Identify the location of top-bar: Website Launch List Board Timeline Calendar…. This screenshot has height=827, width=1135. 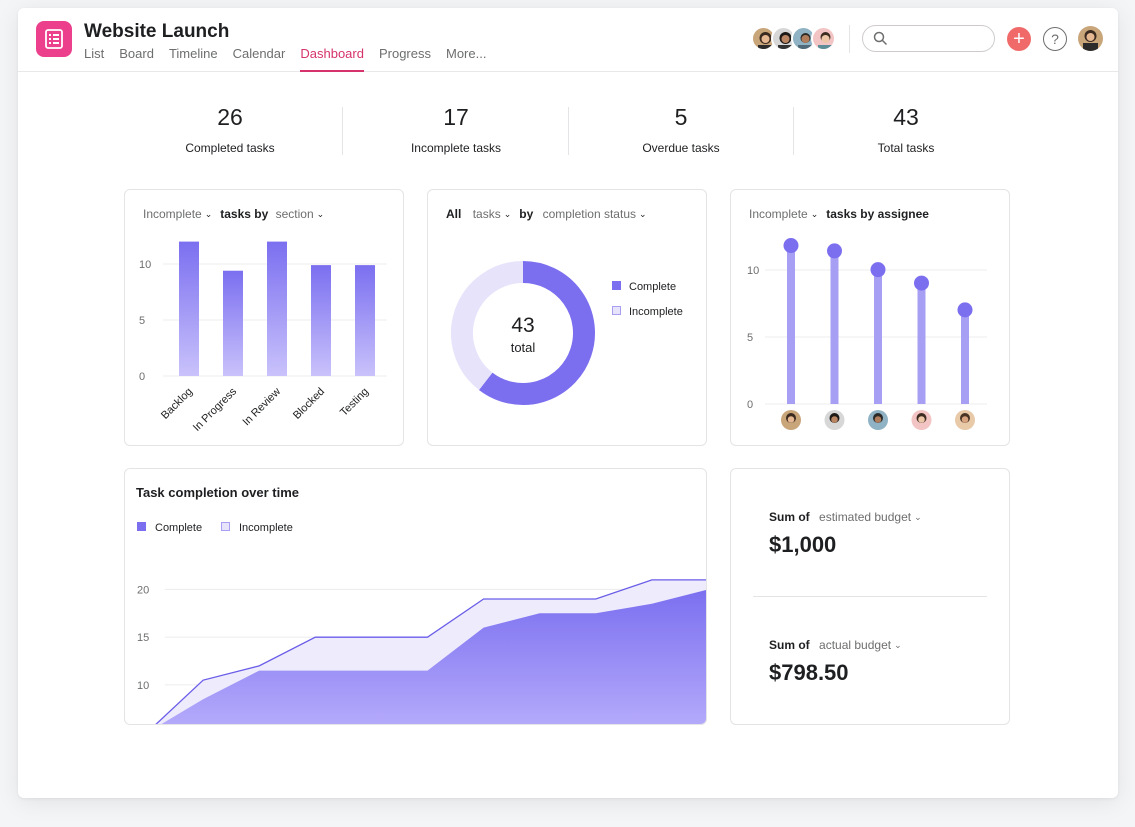
(568, 40).